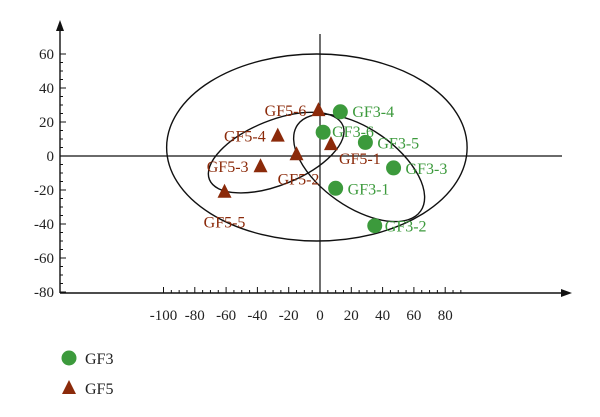 This screenshot has height=417, width=600. What do you see at coordinates (44, 225) in the screenshot?
I see `y-tick-label: -40` at bounding box center [44, 225].